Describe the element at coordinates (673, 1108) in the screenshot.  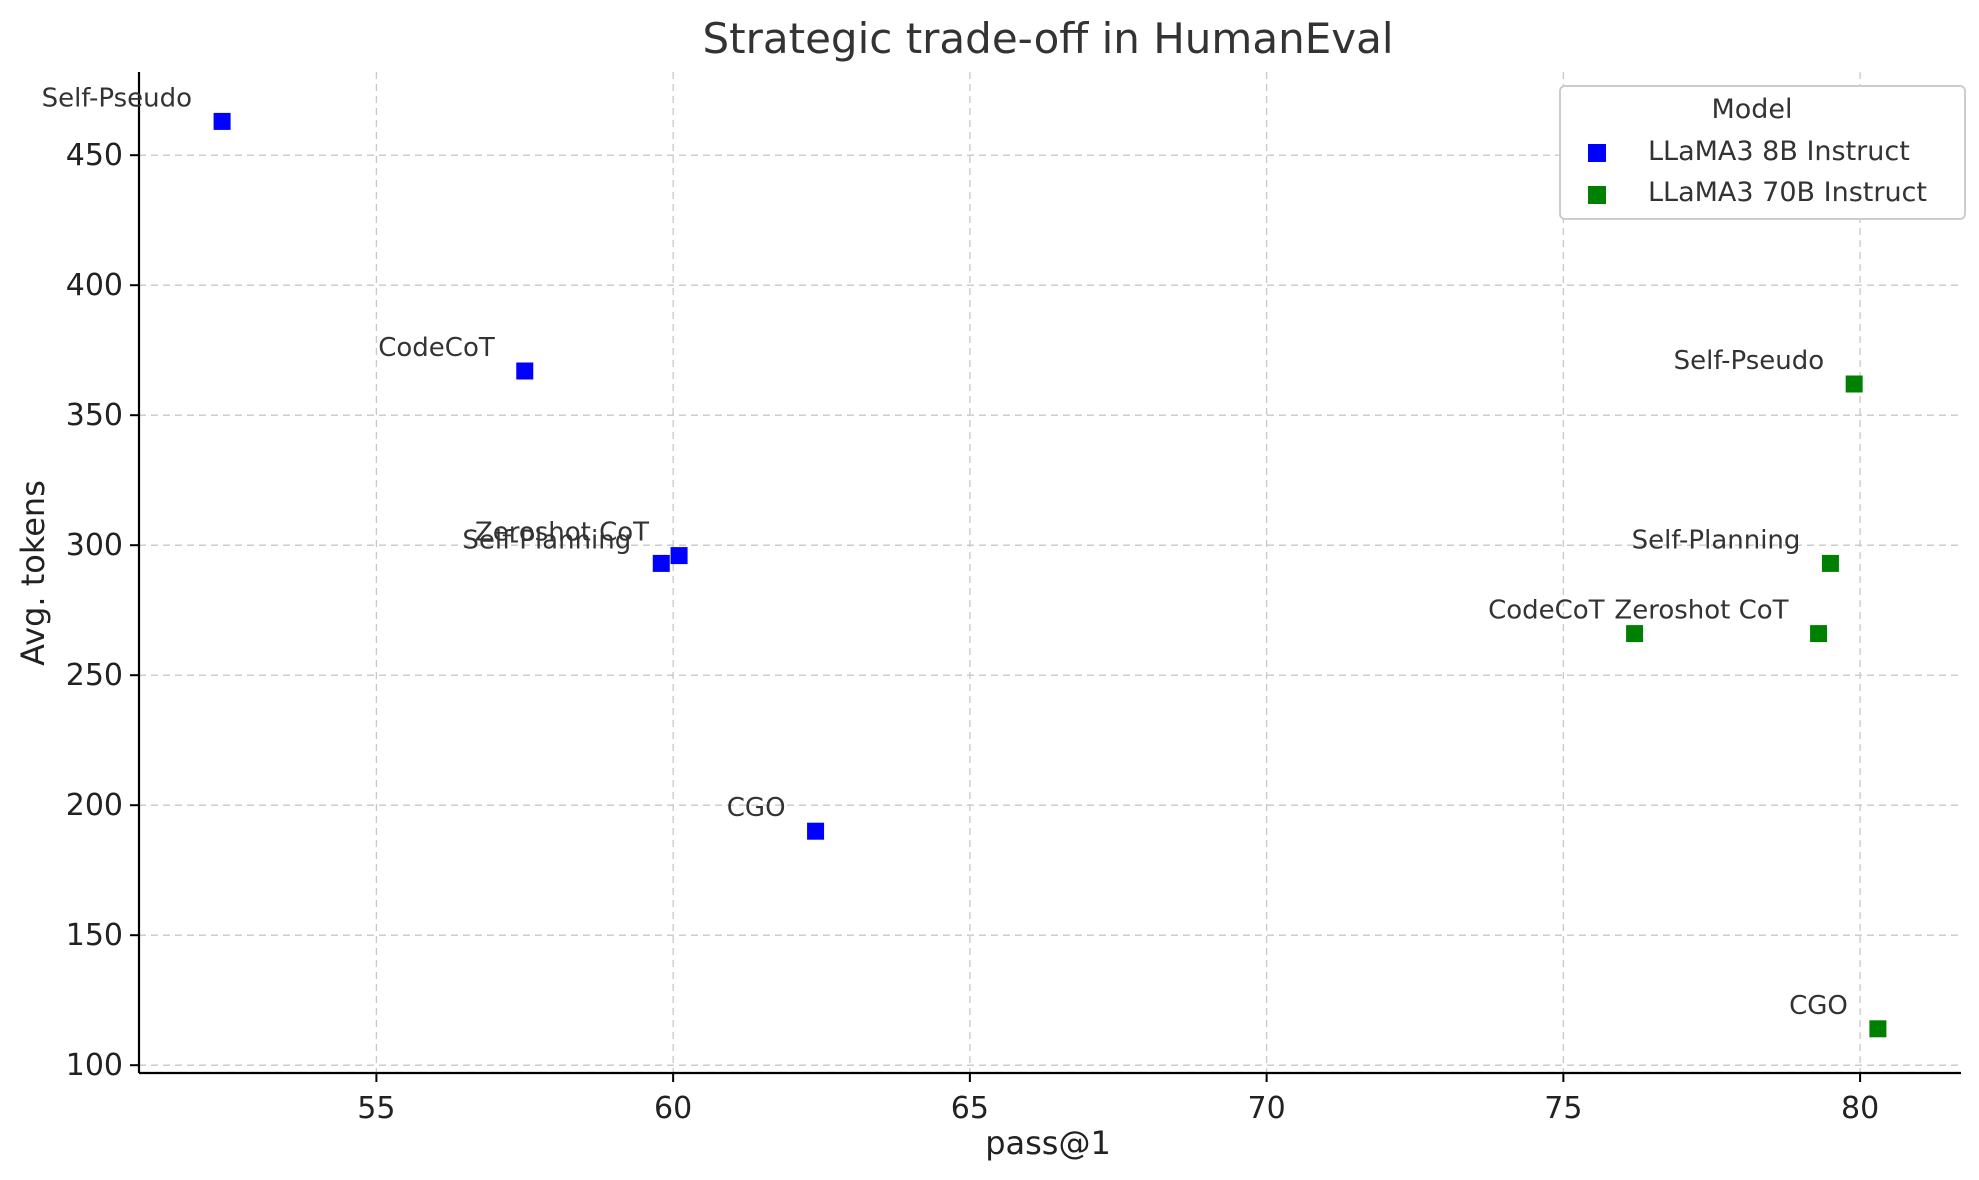
I see `x-tick-label: 60` at that location.